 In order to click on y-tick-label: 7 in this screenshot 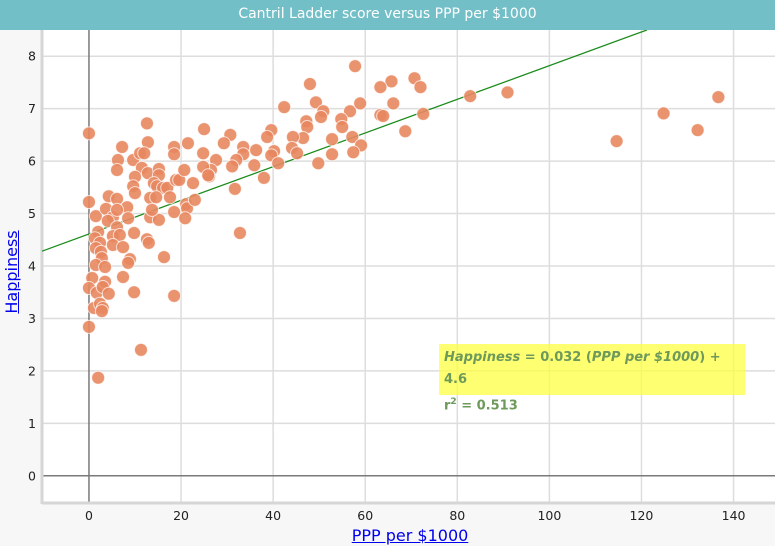, I will do `click(32, 108)`.